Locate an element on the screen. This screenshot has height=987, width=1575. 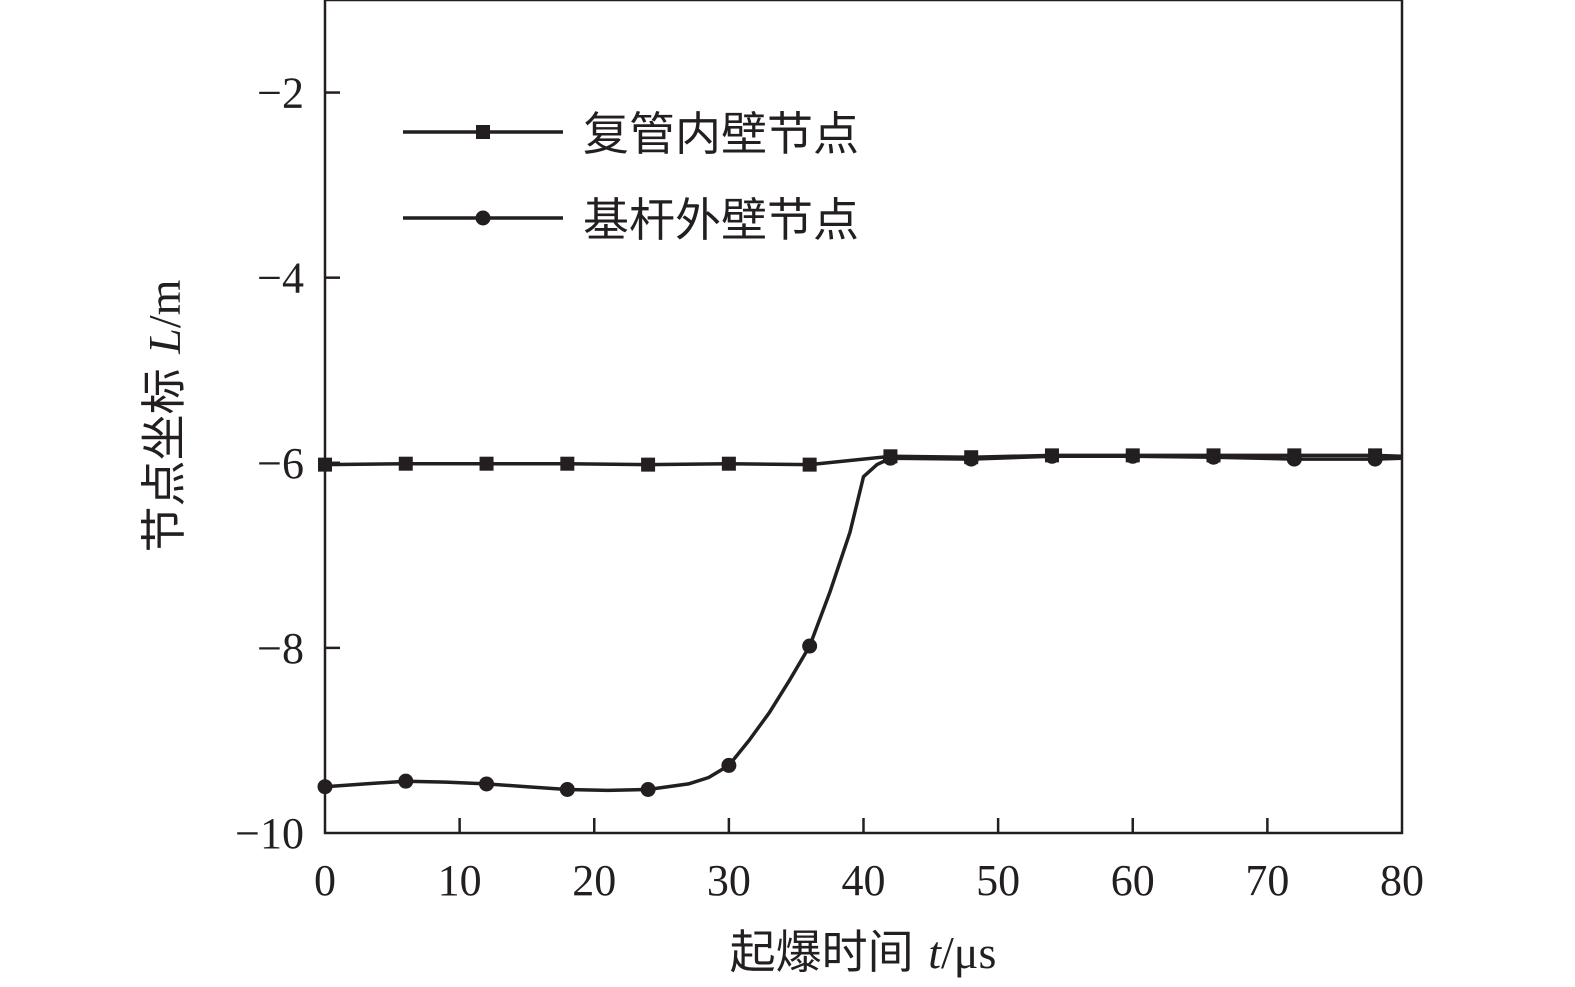
y-axis: −10 −8 −6 −4 −2 is located at coordinates (287, 463).